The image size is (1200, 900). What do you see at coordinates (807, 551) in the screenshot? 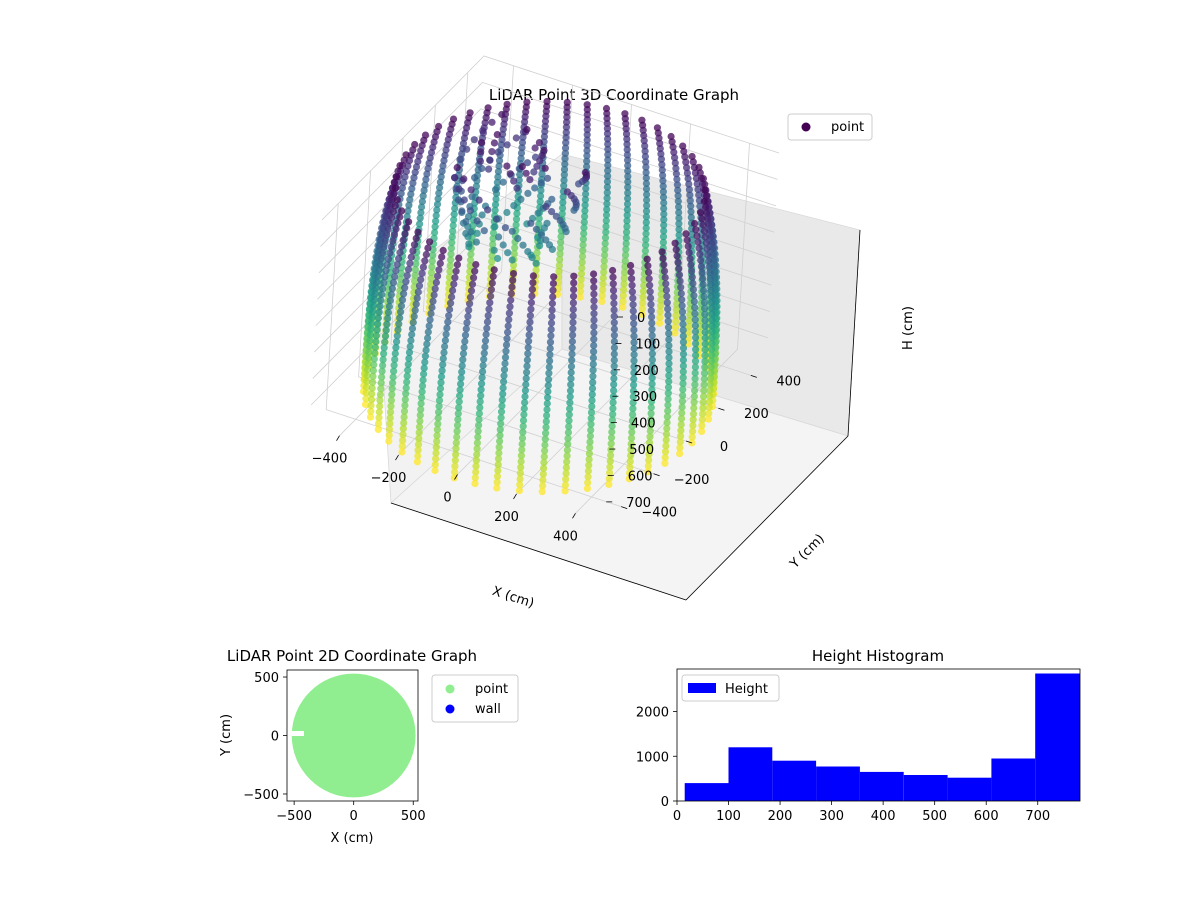
I see `y-axis-label-3d: Y (cm)` at bounding box center [807, 551].